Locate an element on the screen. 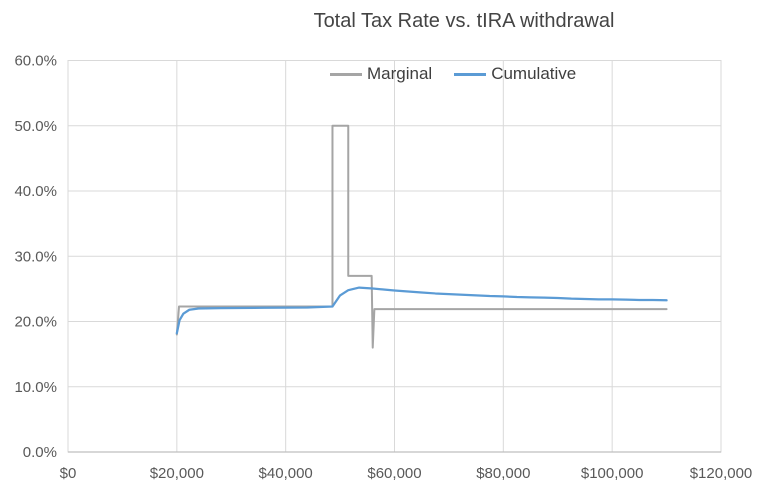 The width and height of the screenshot is (768, 498). legend-item-cumulative: Cumulative is located at coordinates (515, 74).